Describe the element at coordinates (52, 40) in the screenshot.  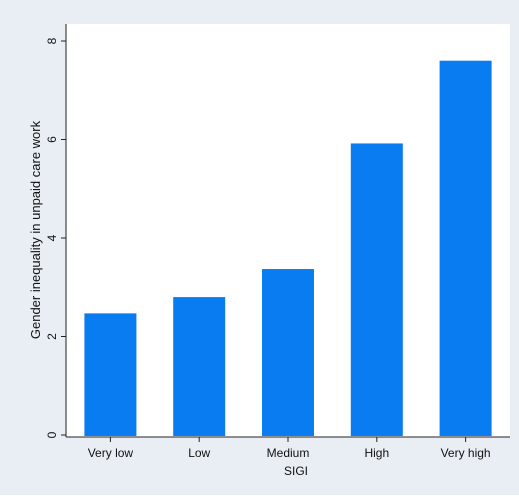
I see `y-tick-label: 8` at that location.